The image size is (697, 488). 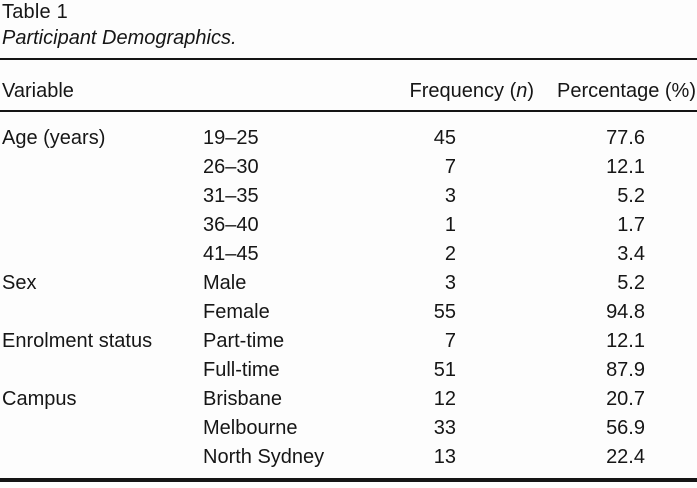 I want to click on percentage-cell: 94.8, so click(x=625, y=312).